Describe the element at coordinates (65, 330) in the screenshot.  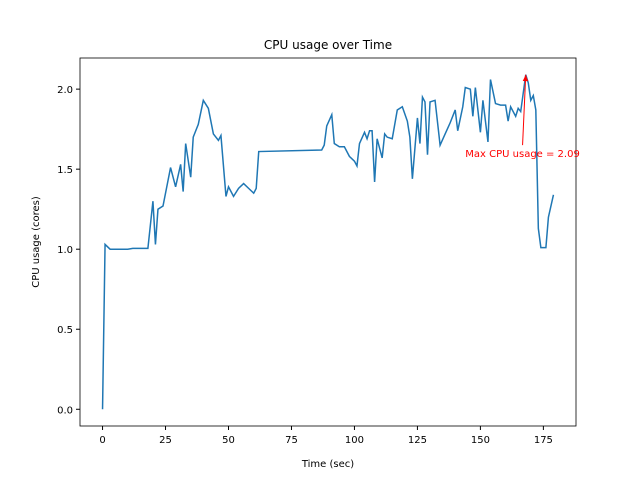
I see `y-tick-label: 0.5` at that location.